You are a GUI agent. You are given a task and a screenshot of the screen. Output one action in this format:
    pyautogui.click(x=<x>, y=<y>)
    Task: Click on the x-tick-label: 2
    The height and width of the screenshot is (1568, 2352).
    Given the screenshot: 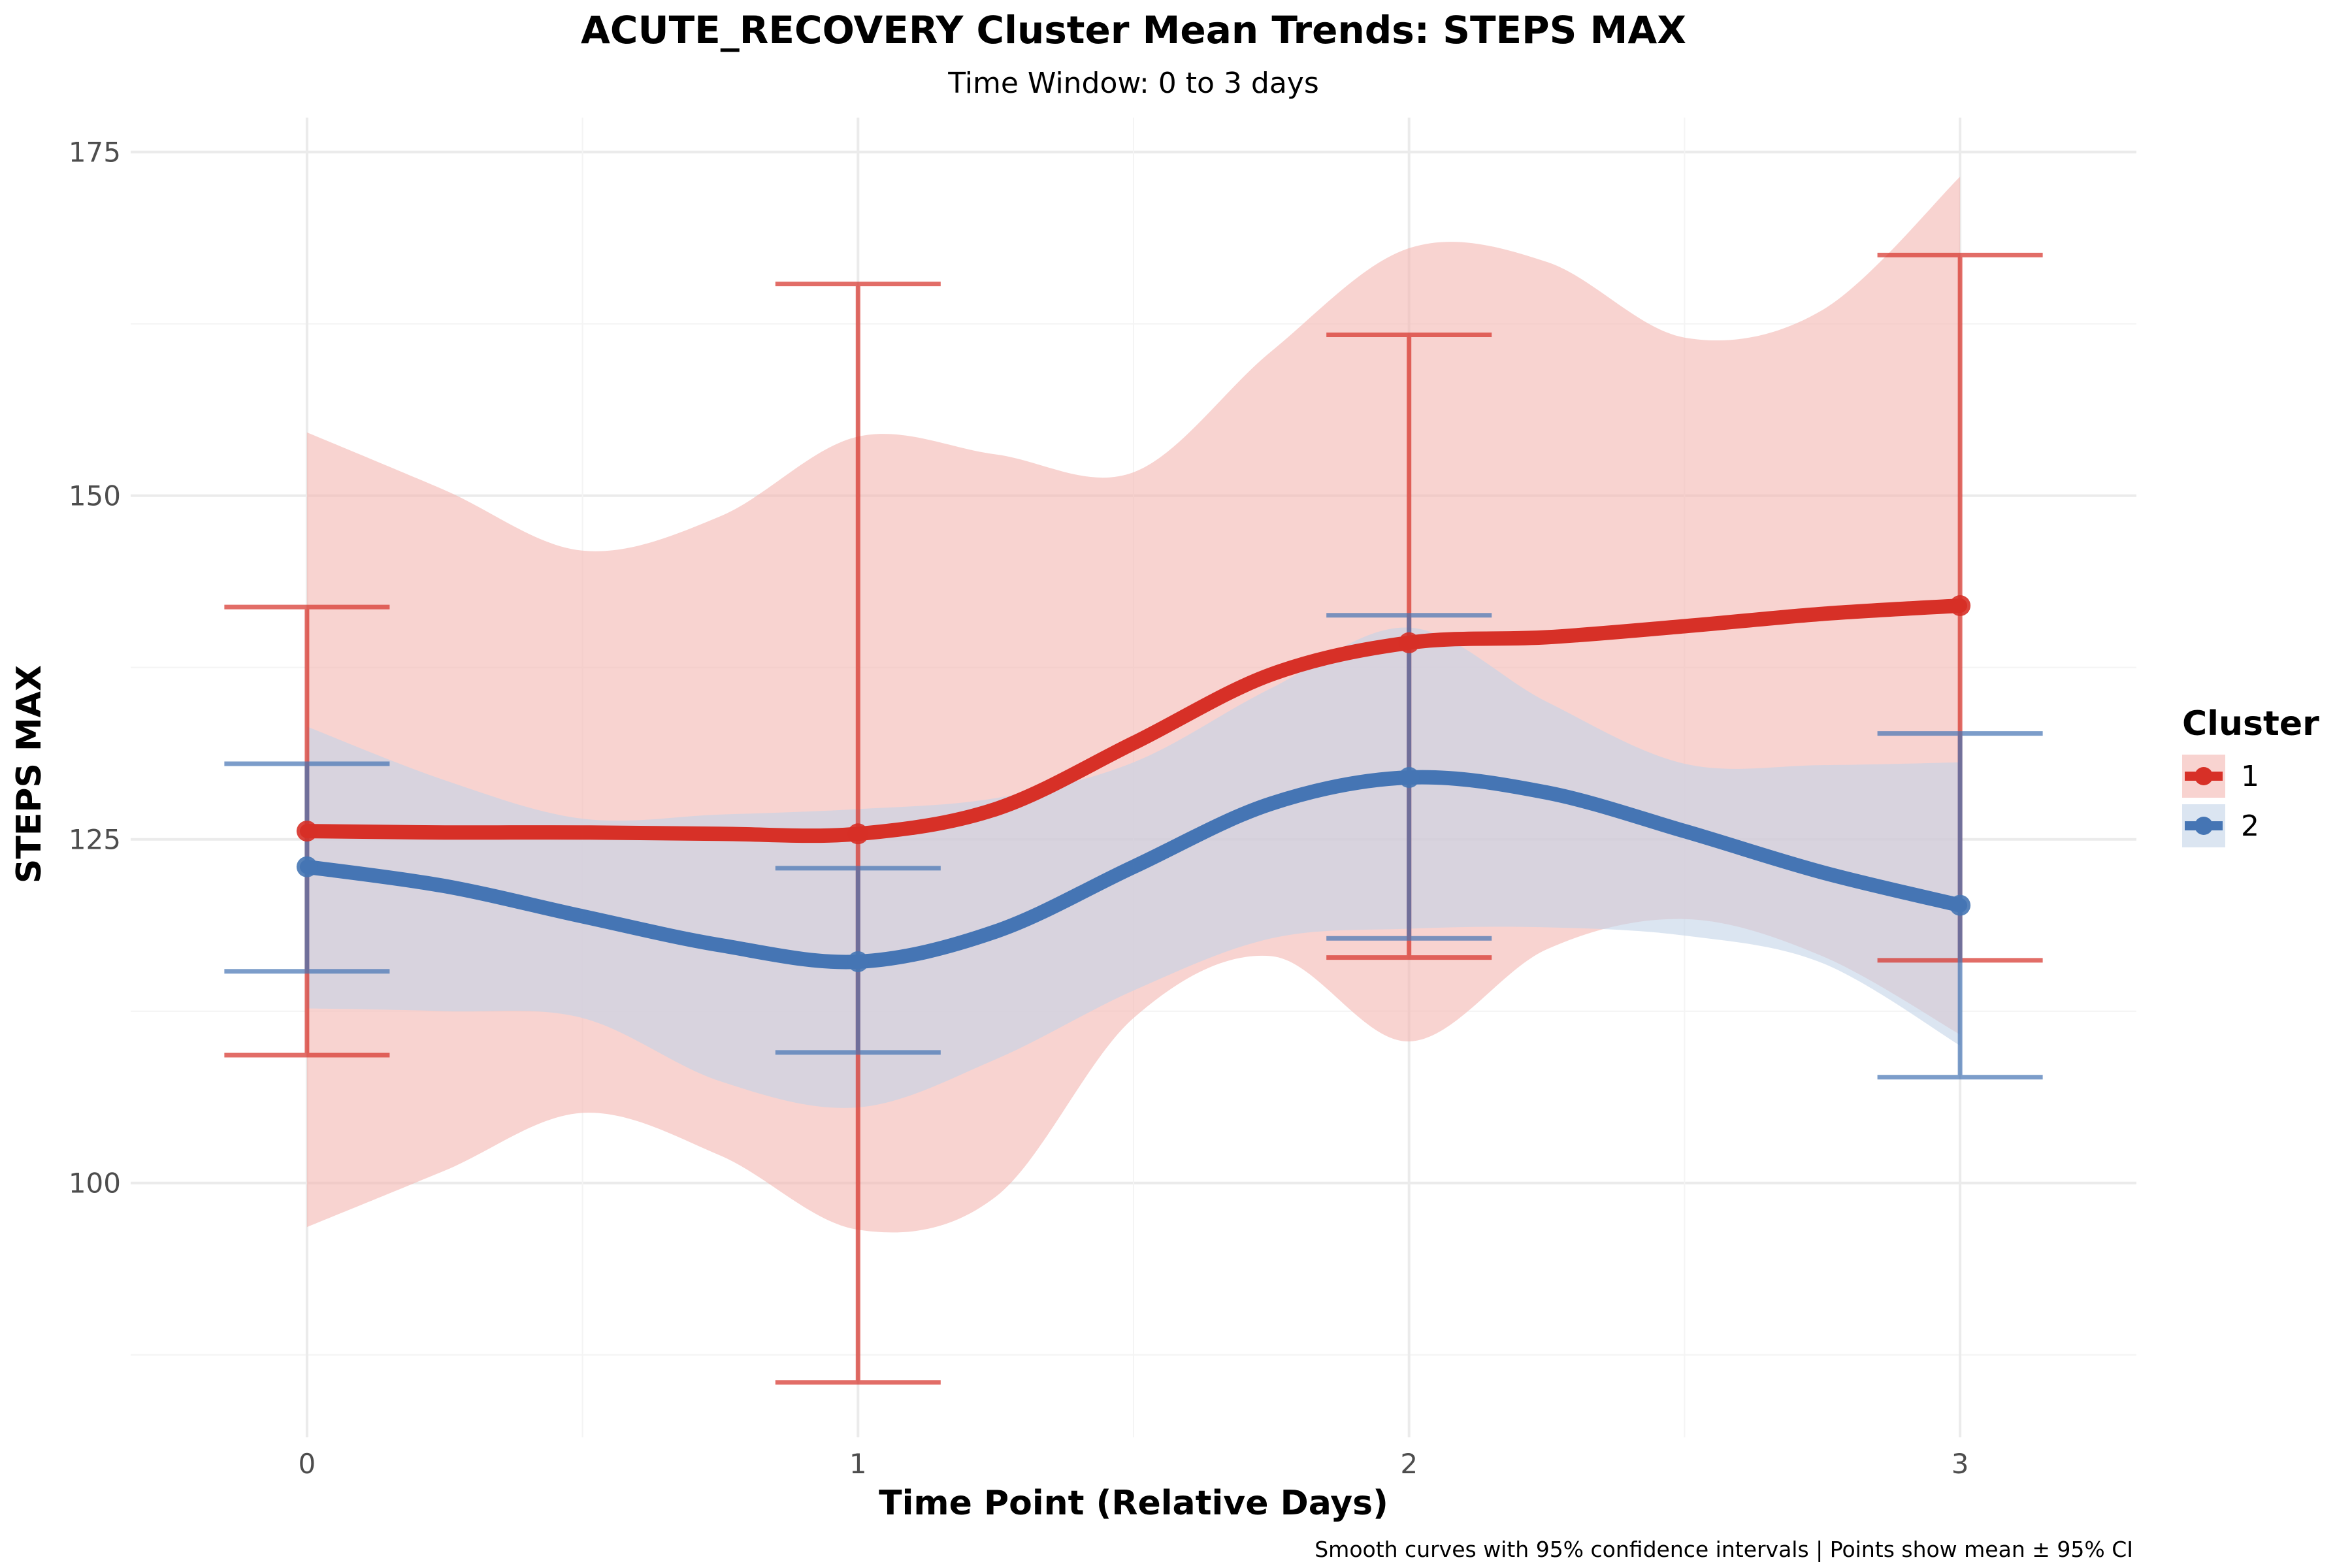 What is the action you would take?
    pyautogui.click(x=1409, y=1464)
    